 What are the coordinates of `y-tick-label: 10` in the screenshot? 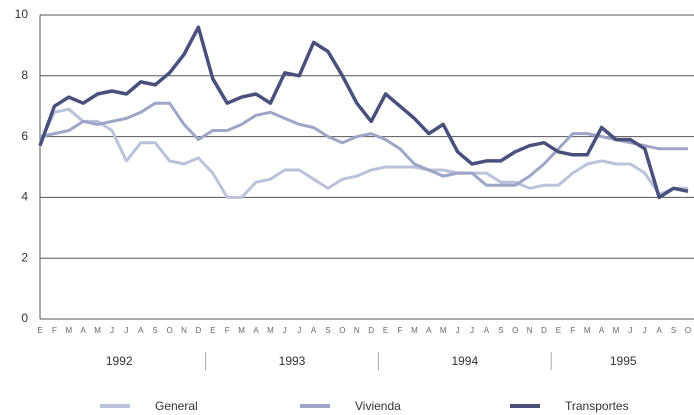 It's located at (22, 14).